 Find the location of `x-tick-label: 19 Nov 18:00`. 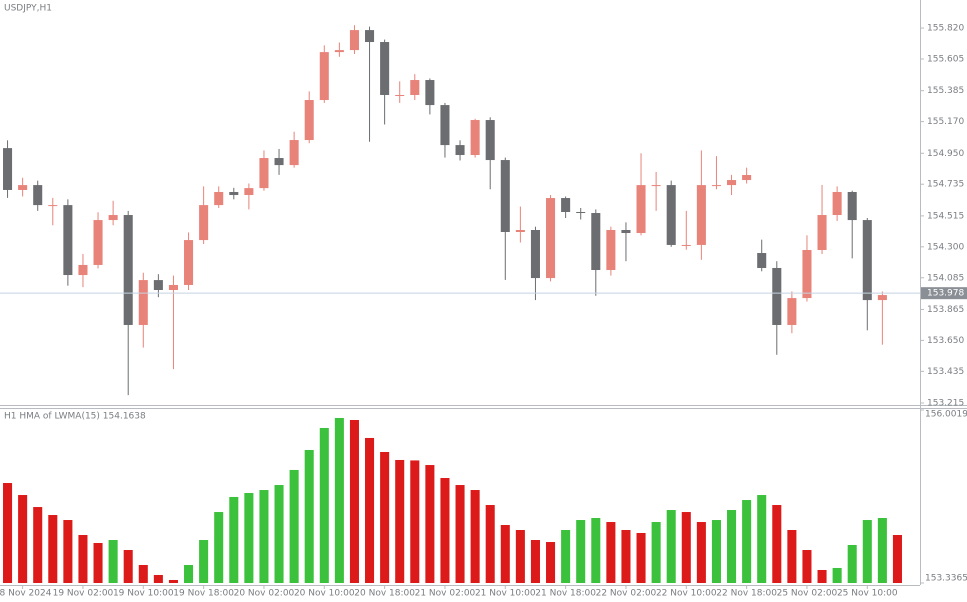

x-tick-label: 19 Nov 18:00 is located at coordinates (203, 594).